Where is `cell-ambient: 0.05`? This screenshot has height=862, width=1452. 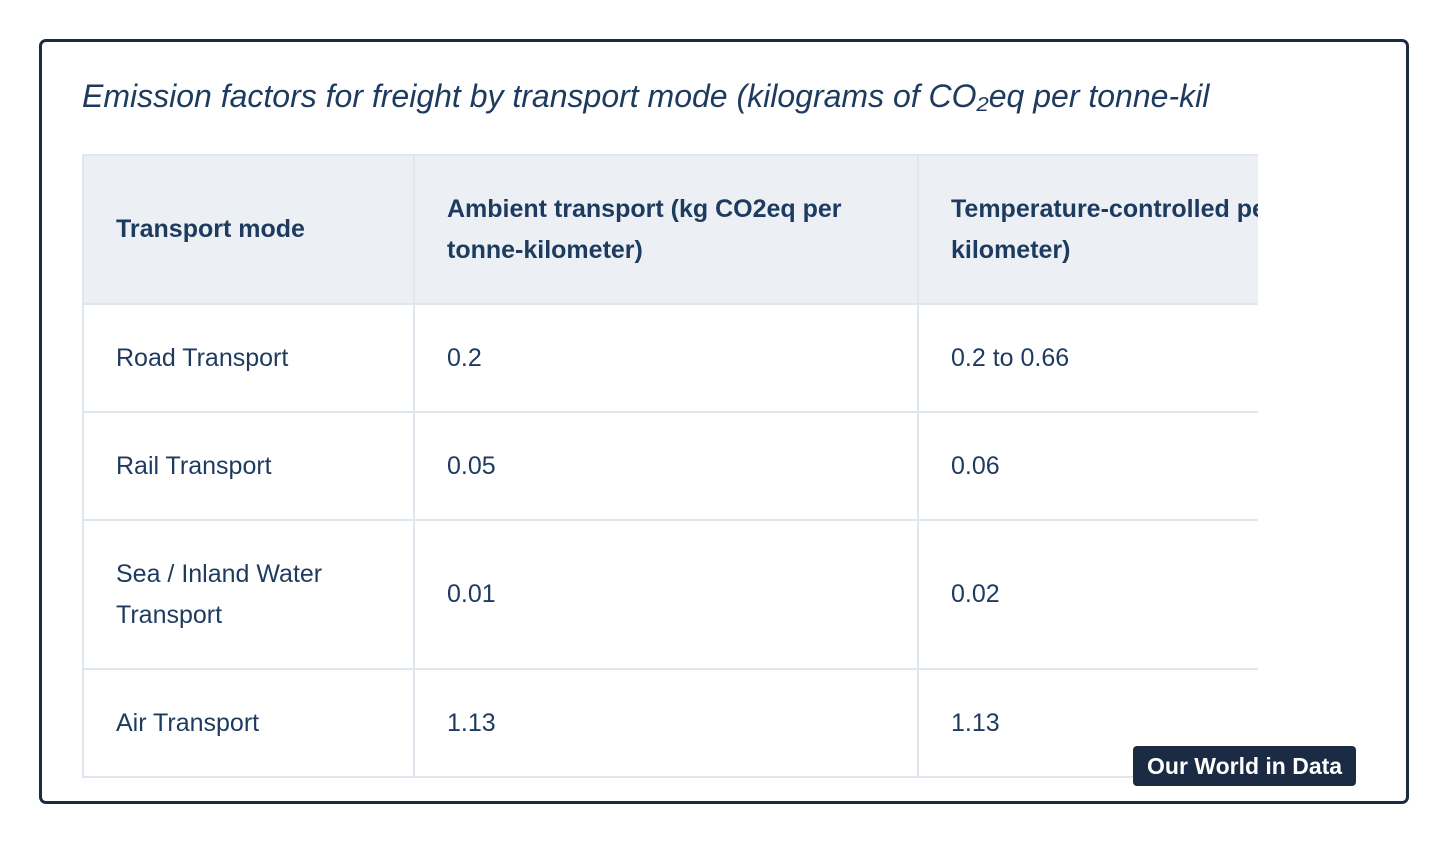
cell-ambient: 0.05 is located at coordinates (666, 466).